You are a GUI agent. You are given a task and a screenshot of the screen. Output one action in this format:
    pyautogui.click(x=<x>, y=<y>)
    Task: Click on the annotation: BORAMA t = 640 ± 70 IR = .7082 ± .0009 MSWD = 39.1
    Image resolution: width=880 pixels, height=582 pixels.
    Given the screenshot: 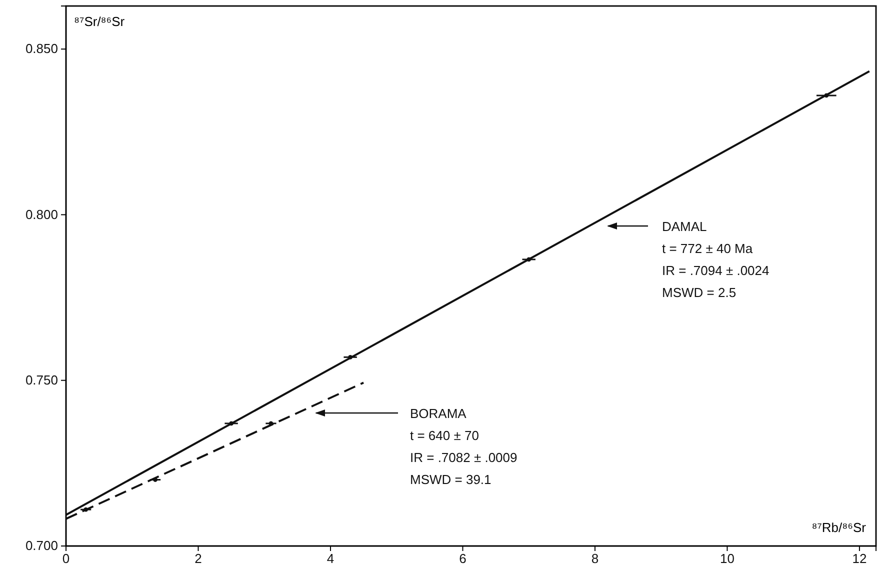 What is the action you would take?
    pyautogui.click(x=464, y=446)
    